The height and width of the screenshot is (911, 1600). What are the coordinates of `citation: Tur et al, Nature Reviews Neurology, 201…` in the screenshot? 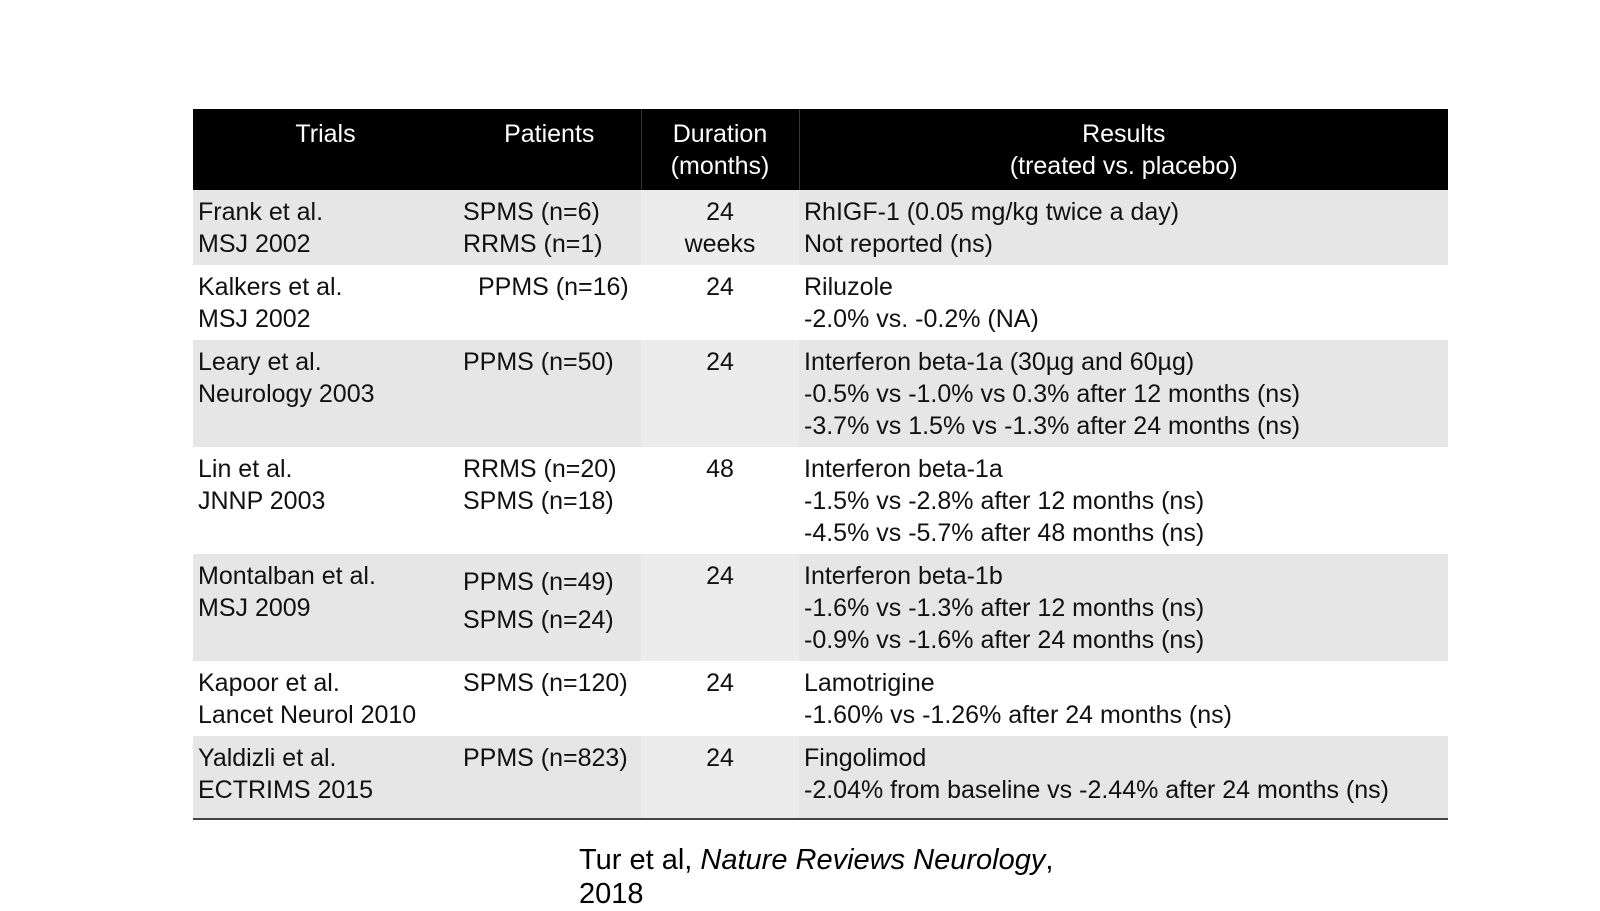 It's located at (839, 877).